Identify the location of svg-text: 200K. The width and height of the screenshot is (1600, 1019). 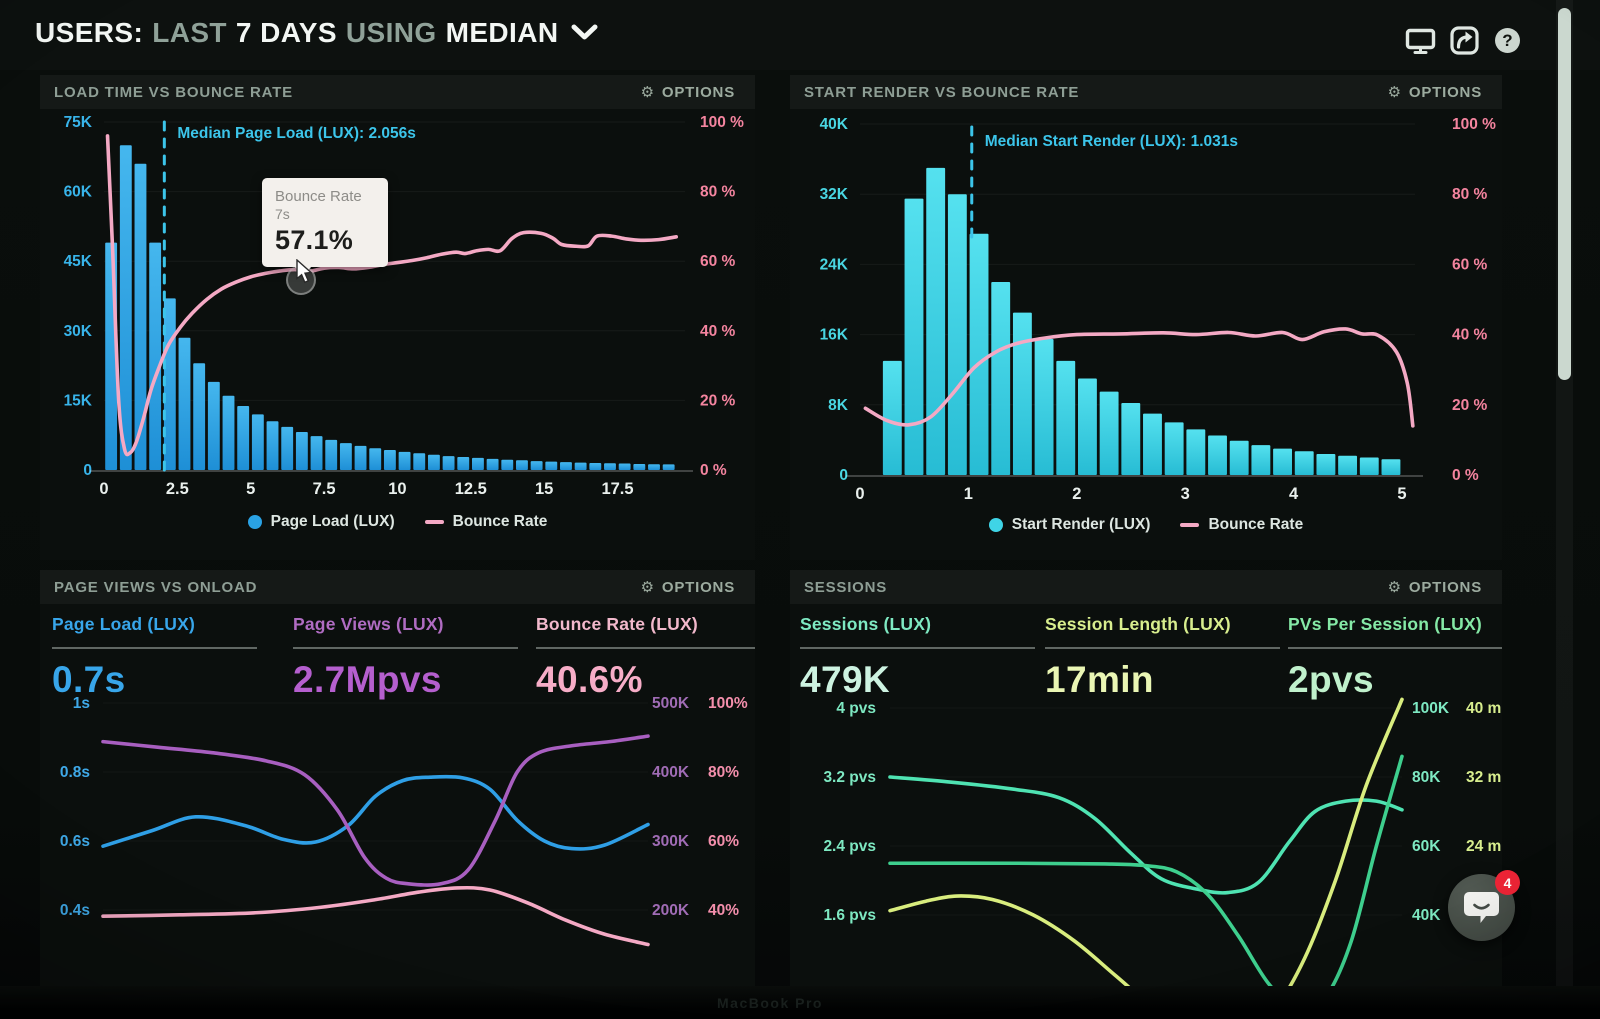
(671, 910).